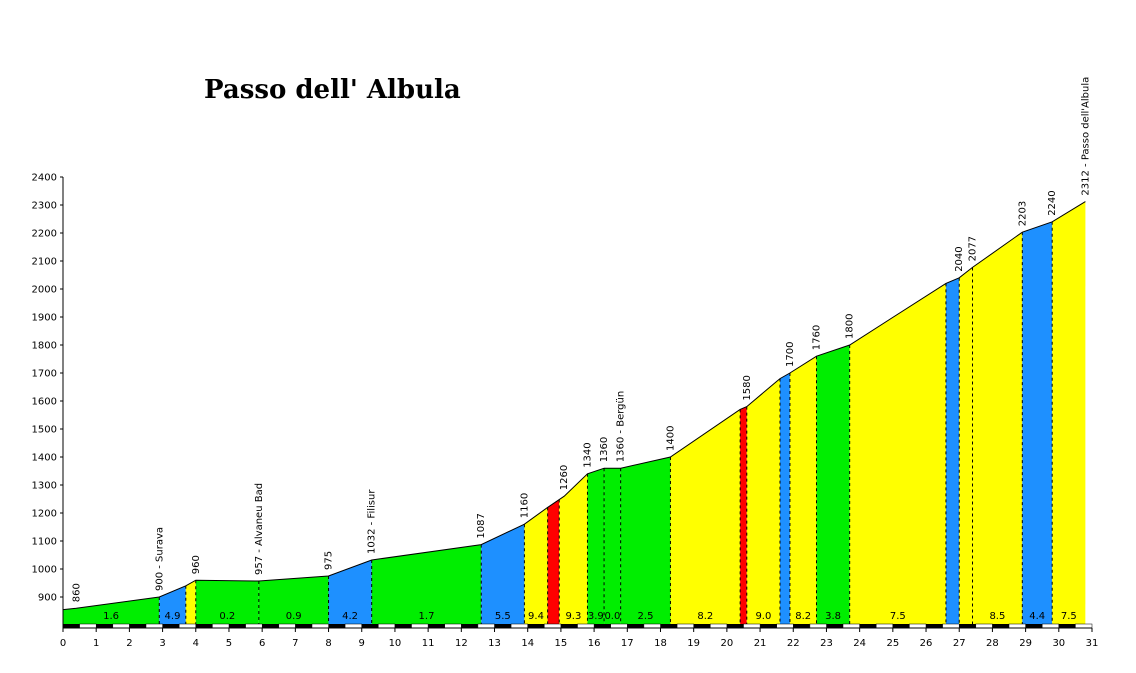 The image size is (1136, 673). What do you see at coordinates (826, 643) in the screenshot?
I see `x-tick-label: 23` at bounding box center [826, 643].